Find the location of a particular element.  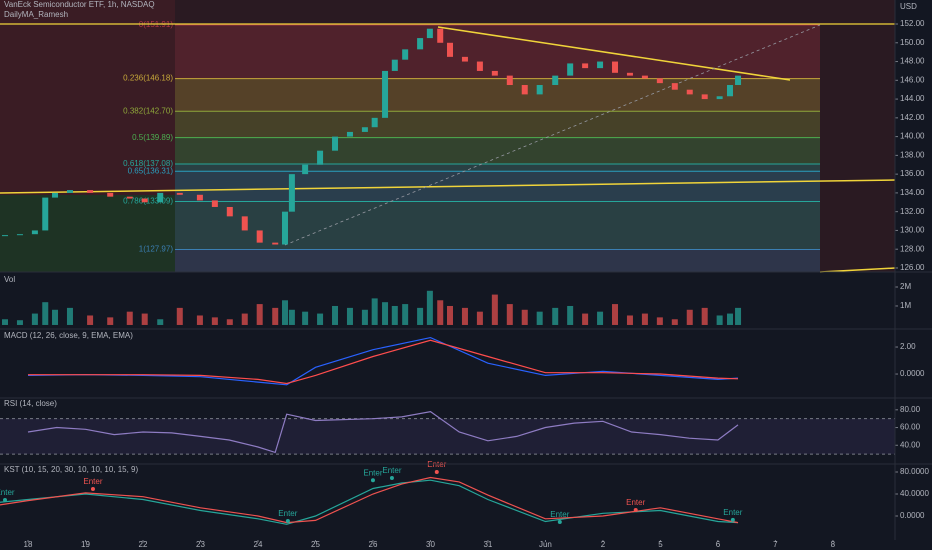

fib-label: 0.236(146.18) is located at coordinates (148, 78).